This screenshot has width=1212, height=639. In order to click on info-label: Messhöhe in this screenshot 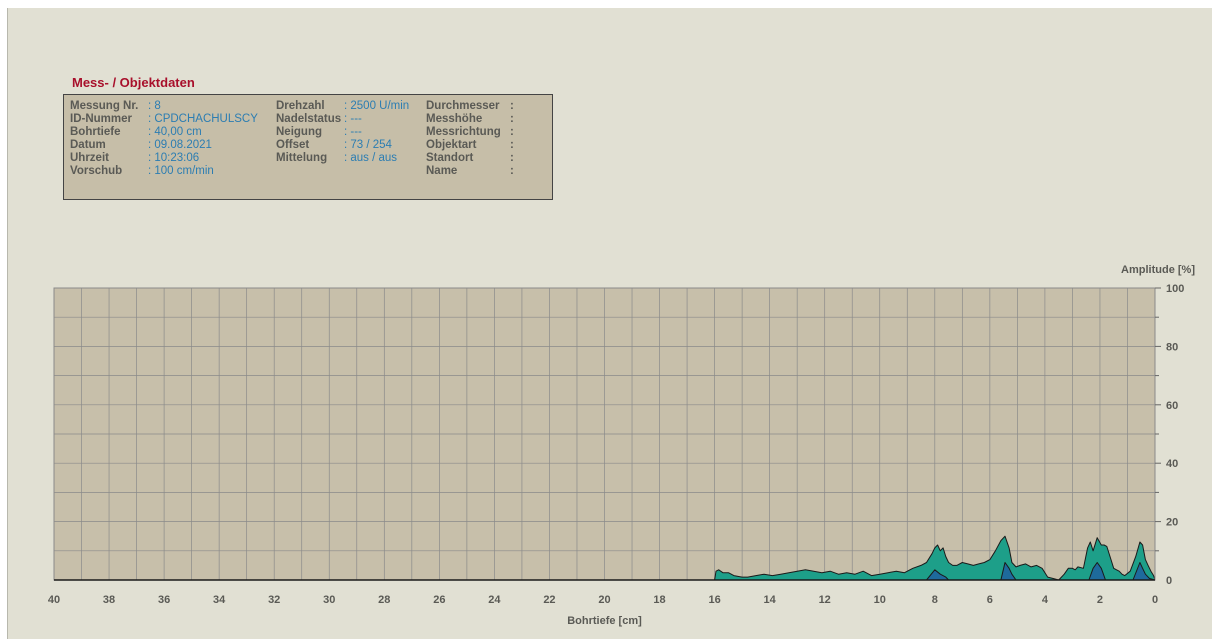, I will do `click(454, 119)`.